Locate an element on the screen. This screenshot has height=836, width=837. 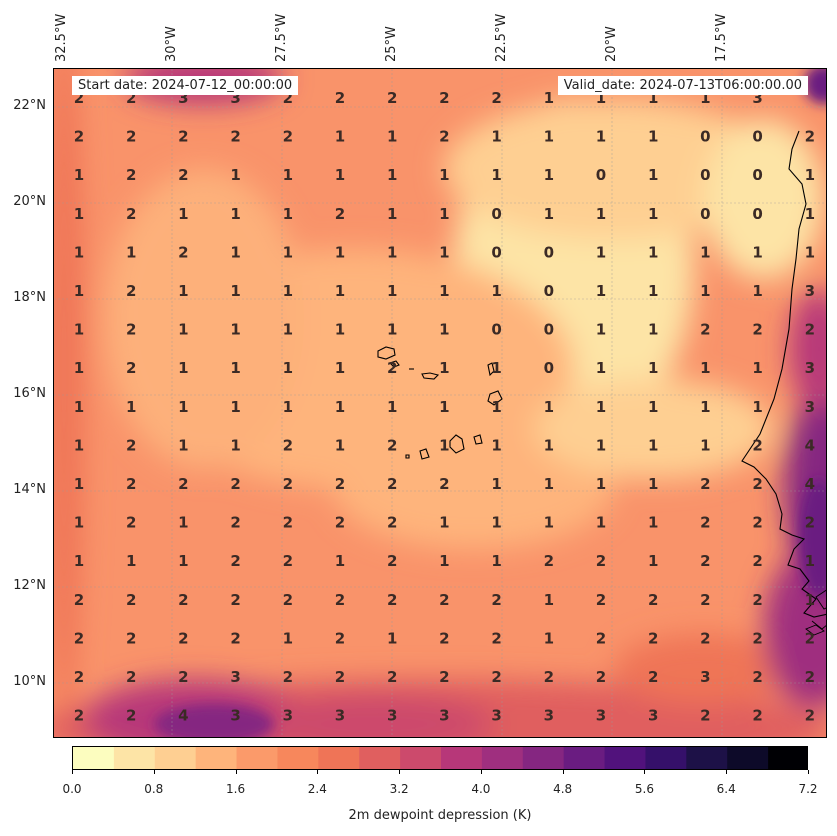
valid-date-label: Valid_date: 2024-07-13T06:00:00.00 is located at coordinates (682, 85).